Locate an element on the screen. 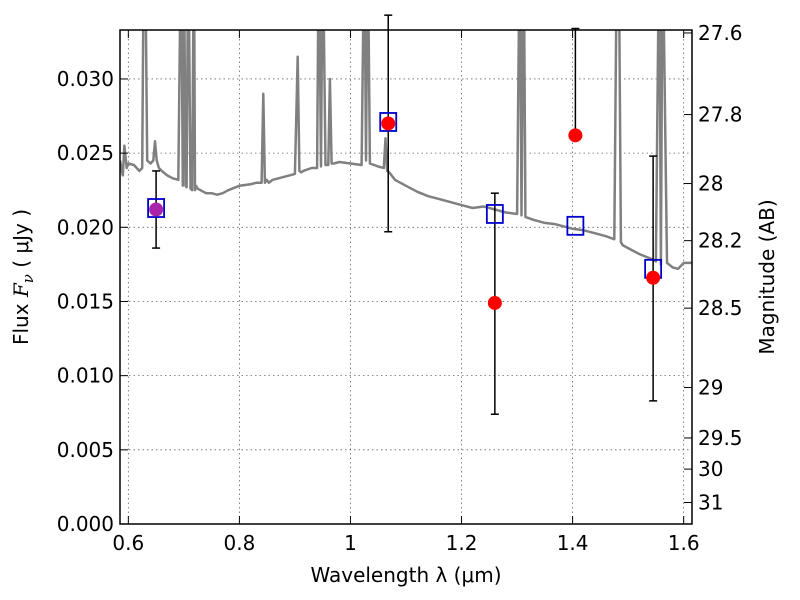 The height and width of the screenshot is (600, 800). right-tick-label: 29.5 is located at coordinates (720, 438).